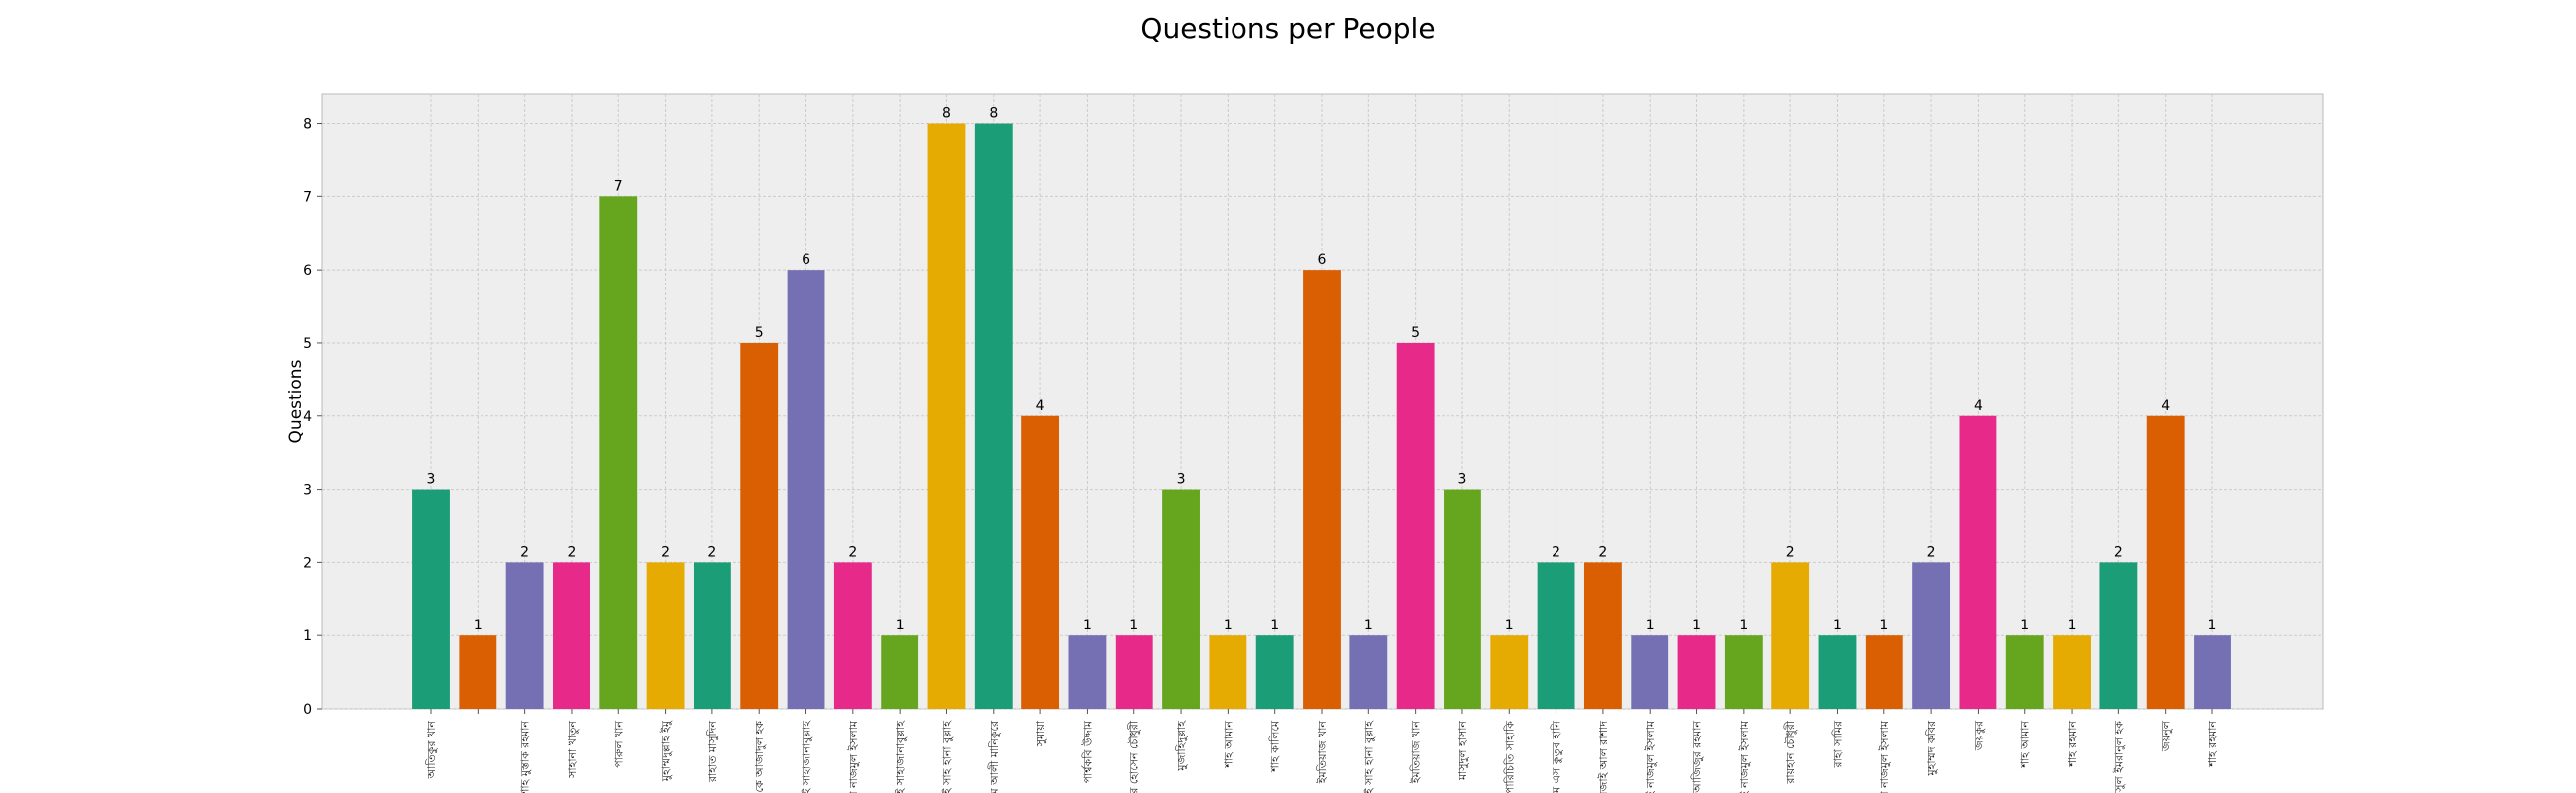  Describe the element at coordinates (1557, 757) in the screenshot. I see `x-tick-label: এম এস কুতুব হানি` at that location.